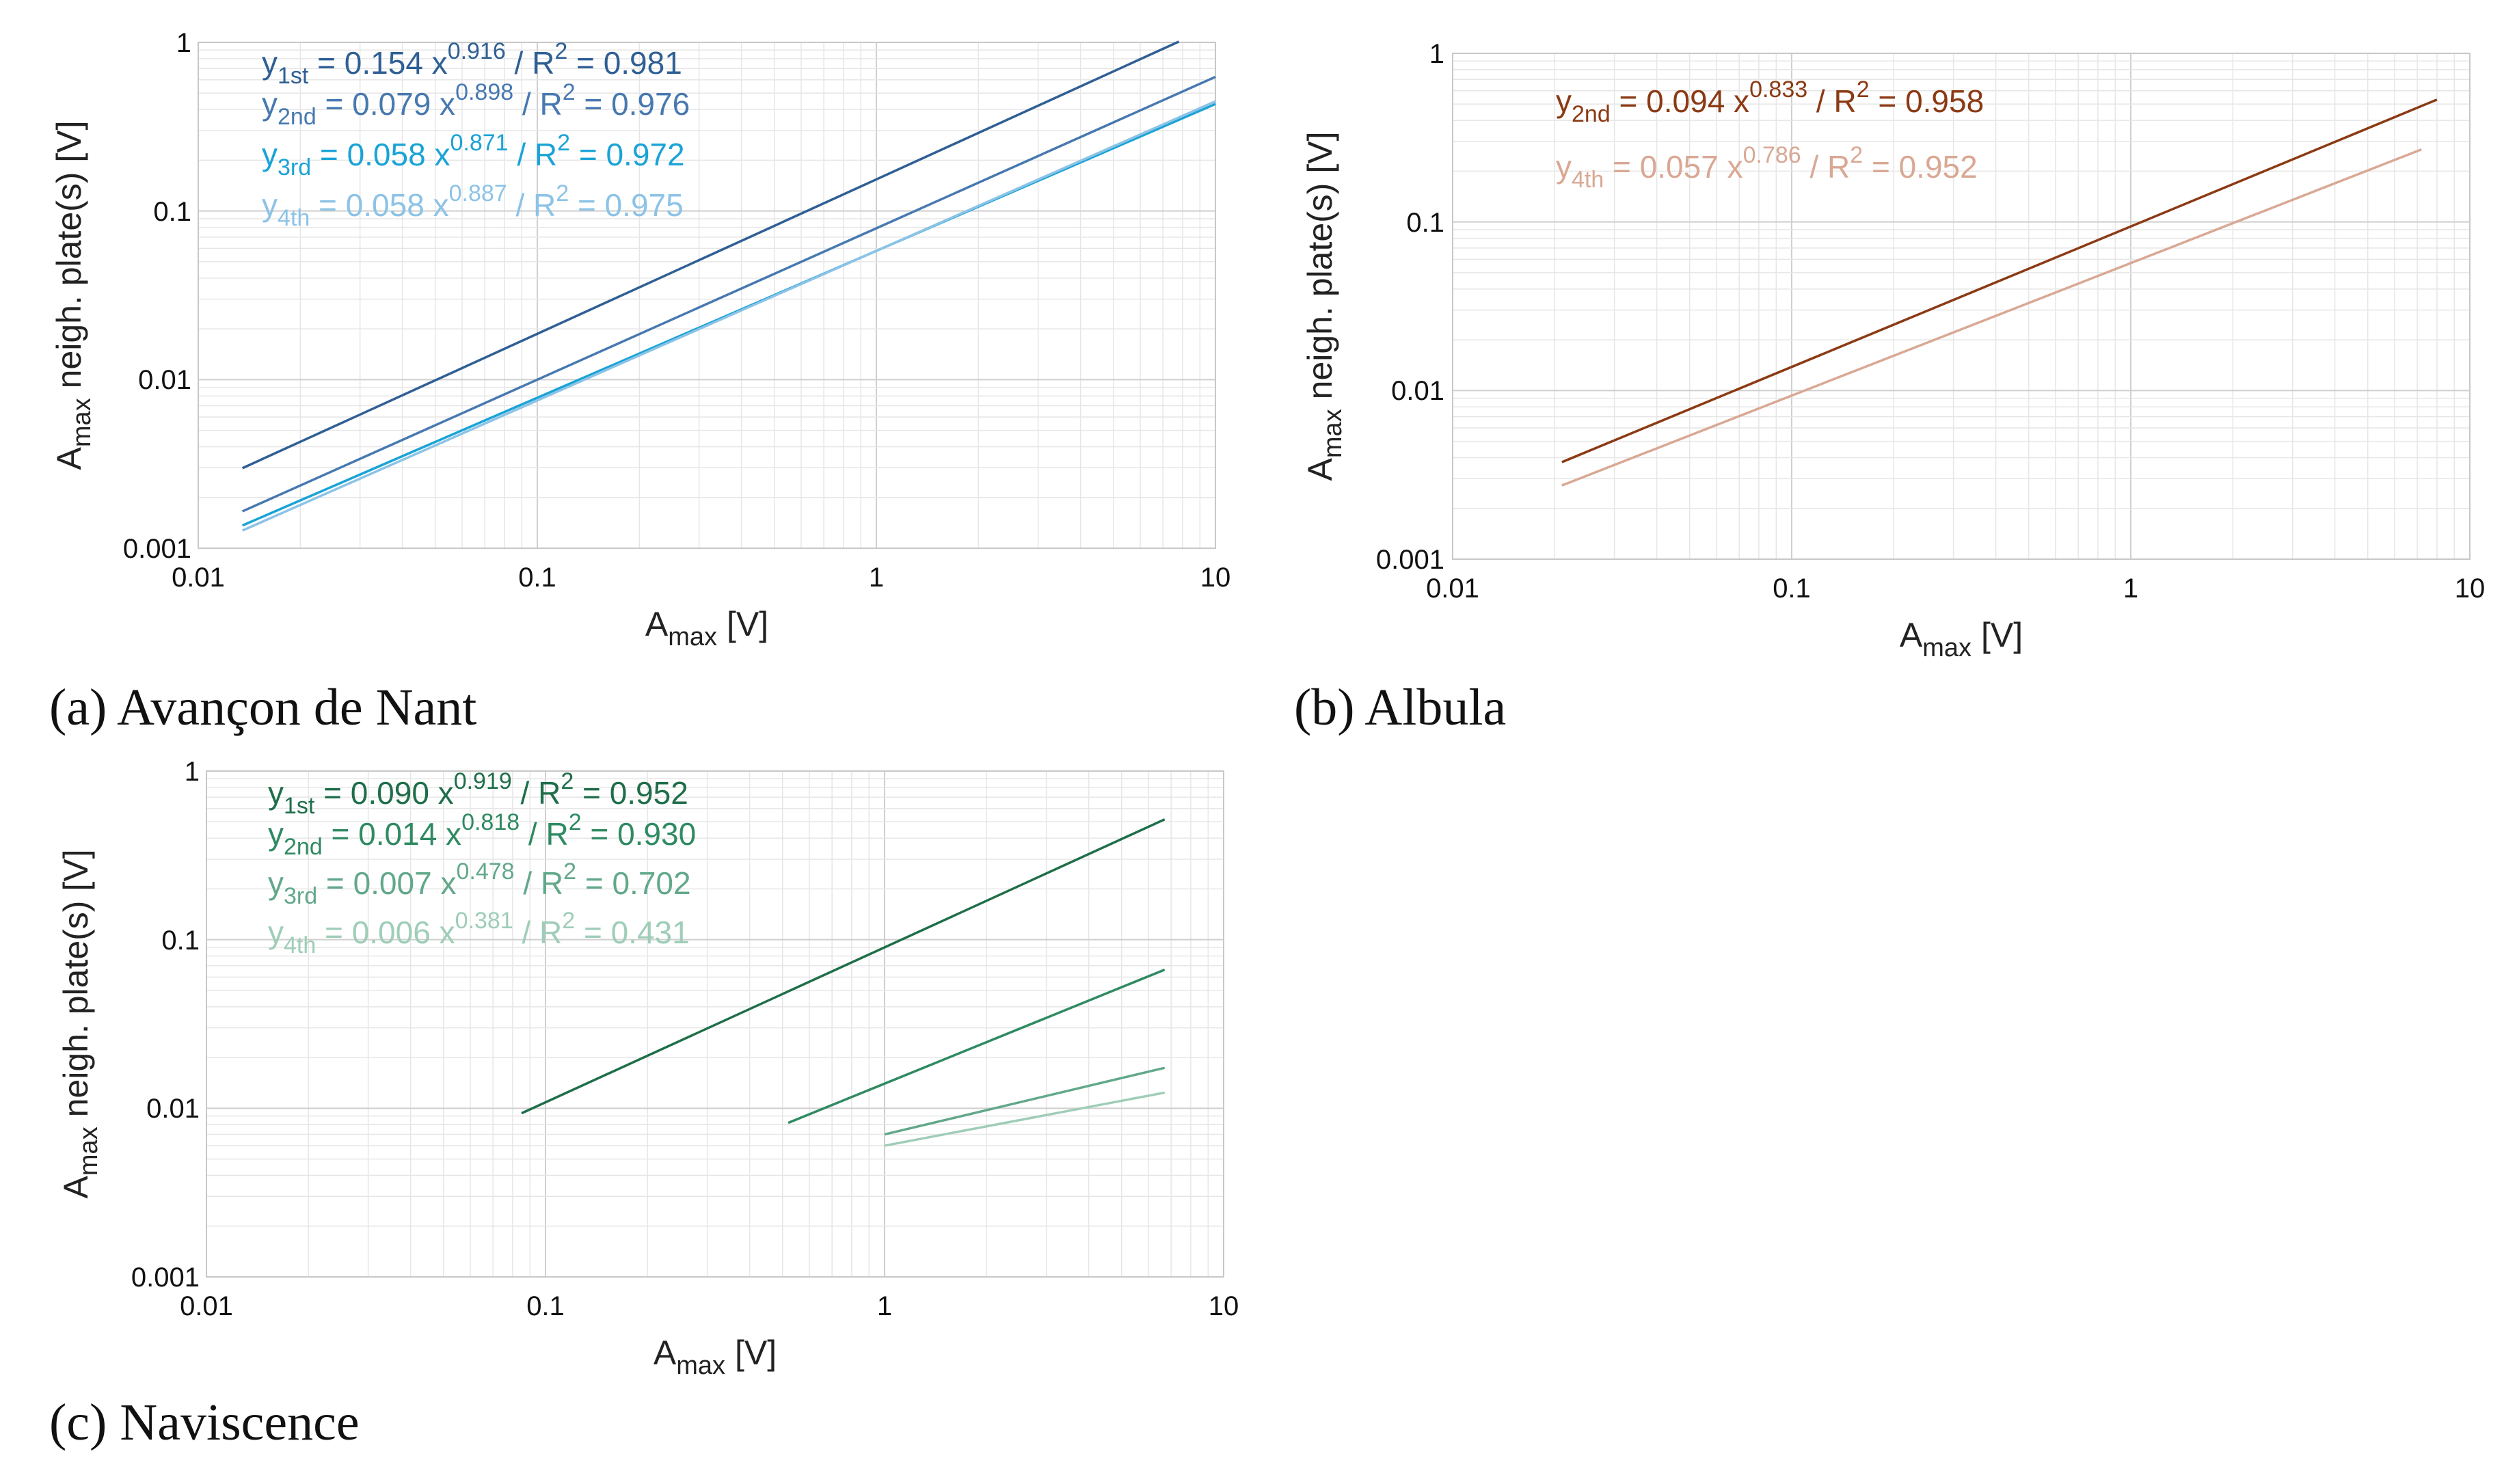  What do you see at coordinates (709, 1306) in the screenshot?
I see `panel-c-x-tick-labels: 0.01 0.1 1 10` at bounding box center [709, 1306].